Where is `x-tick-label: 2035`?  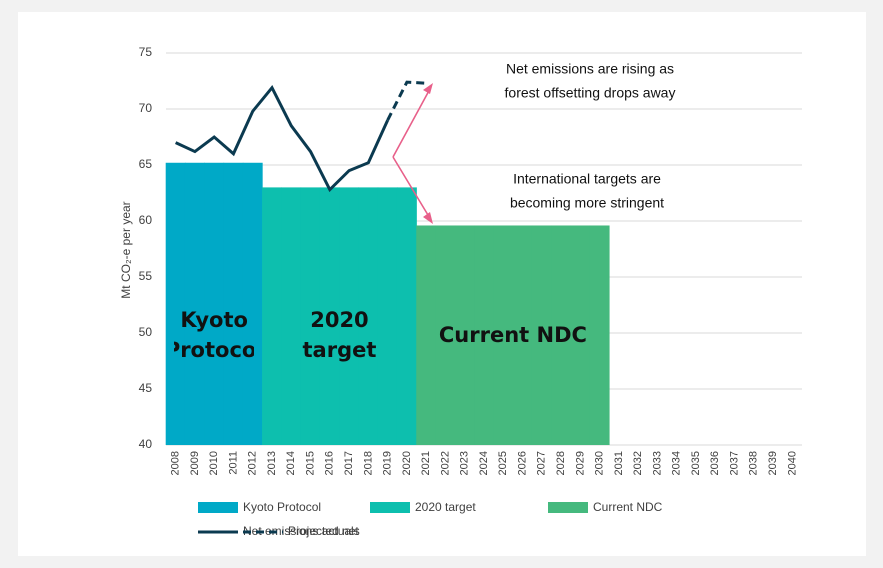
x-tick-label: 2035 is located at coordinates (696, 463).